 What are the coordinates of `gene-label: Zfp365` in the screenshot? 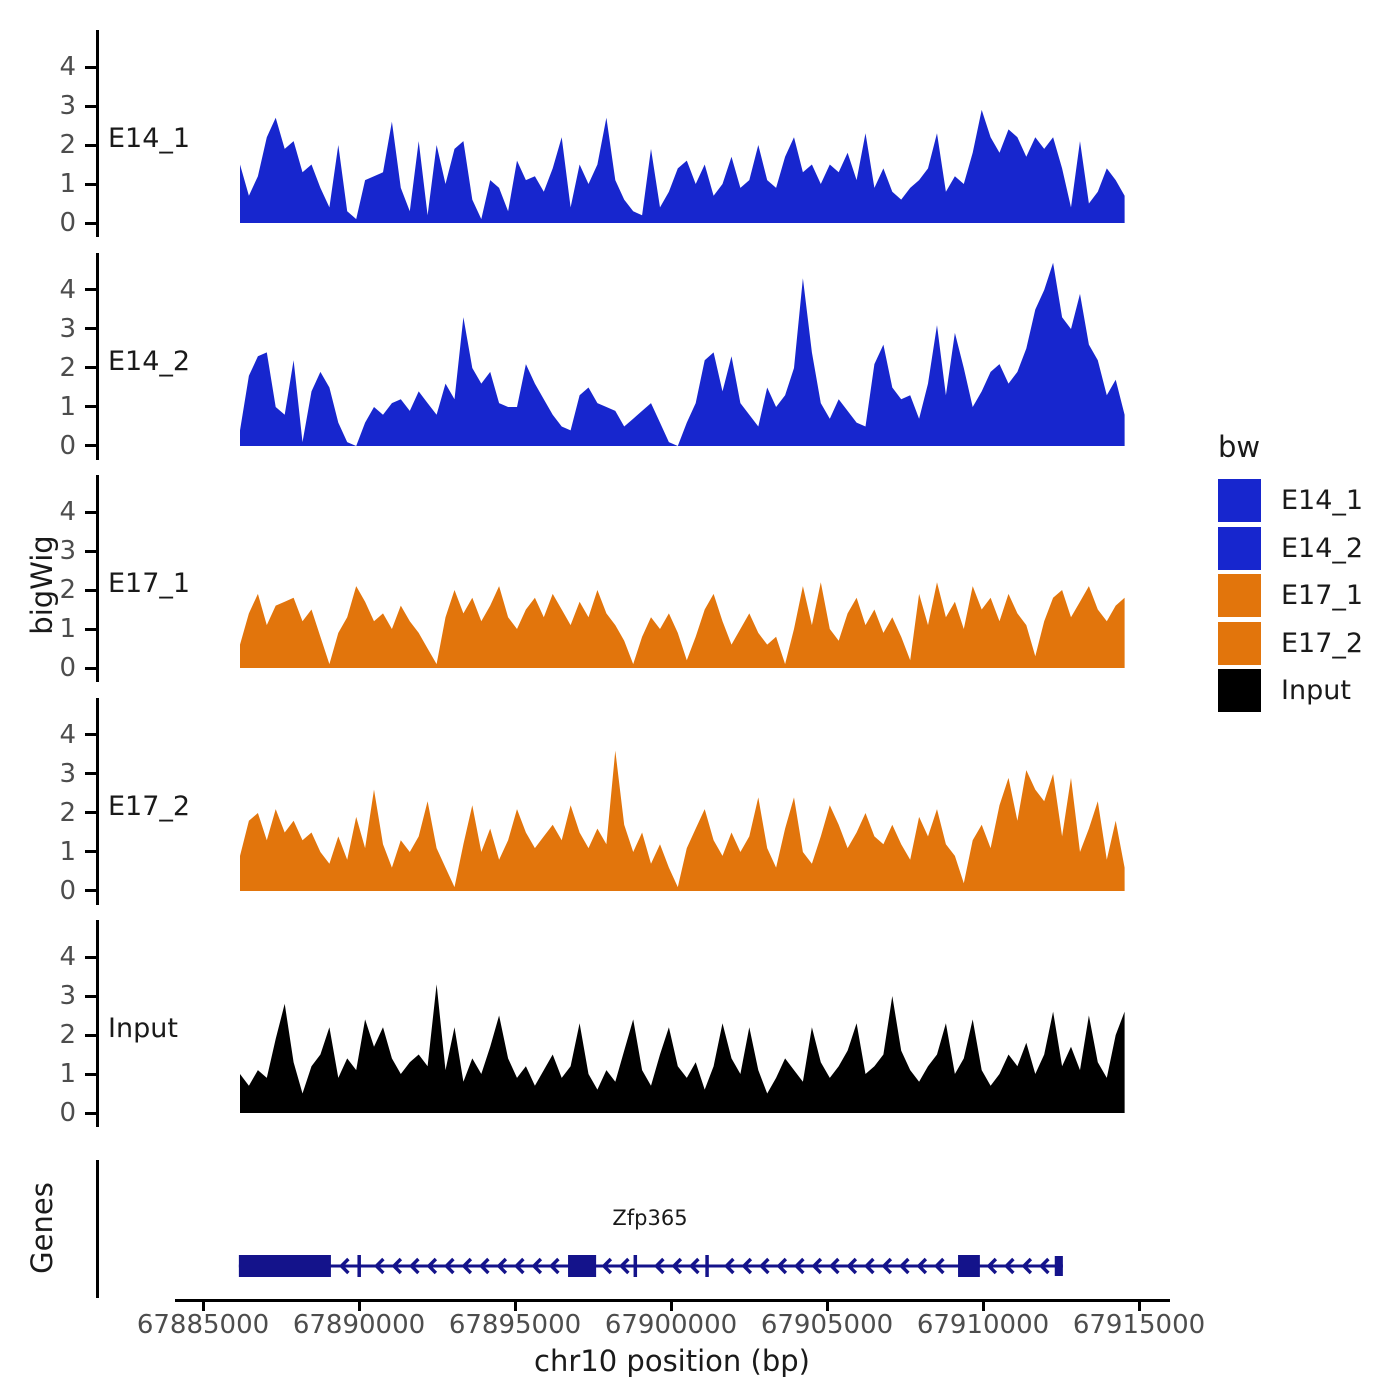 It's located at (650, 1218).